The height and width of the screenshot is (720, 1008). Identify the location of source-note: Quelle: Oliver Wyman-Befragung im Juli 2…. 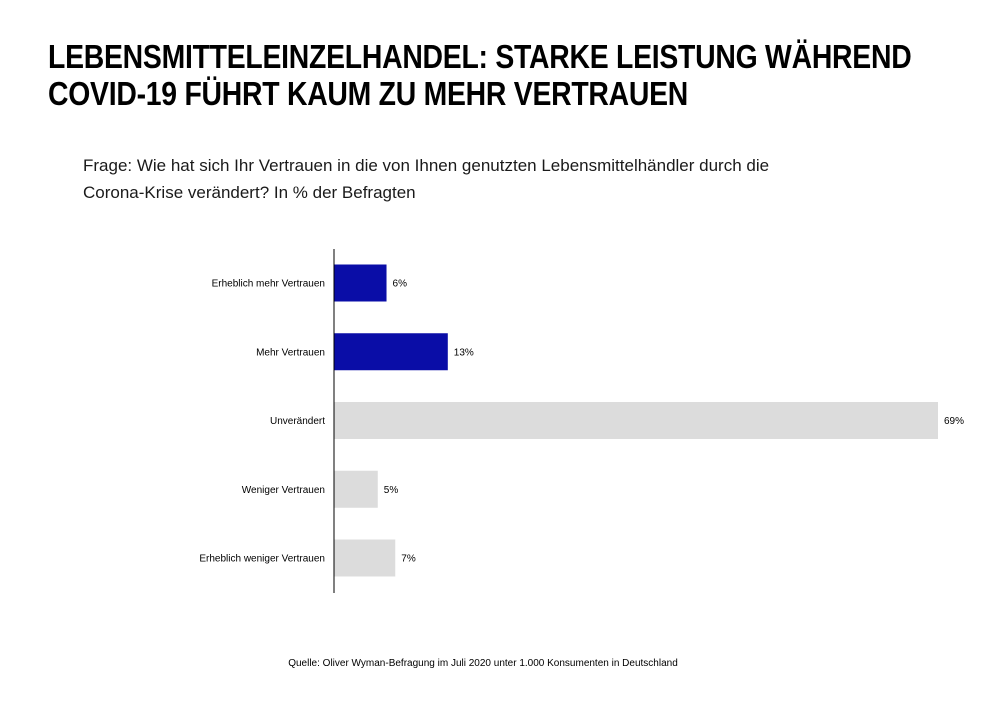
(483, 663).